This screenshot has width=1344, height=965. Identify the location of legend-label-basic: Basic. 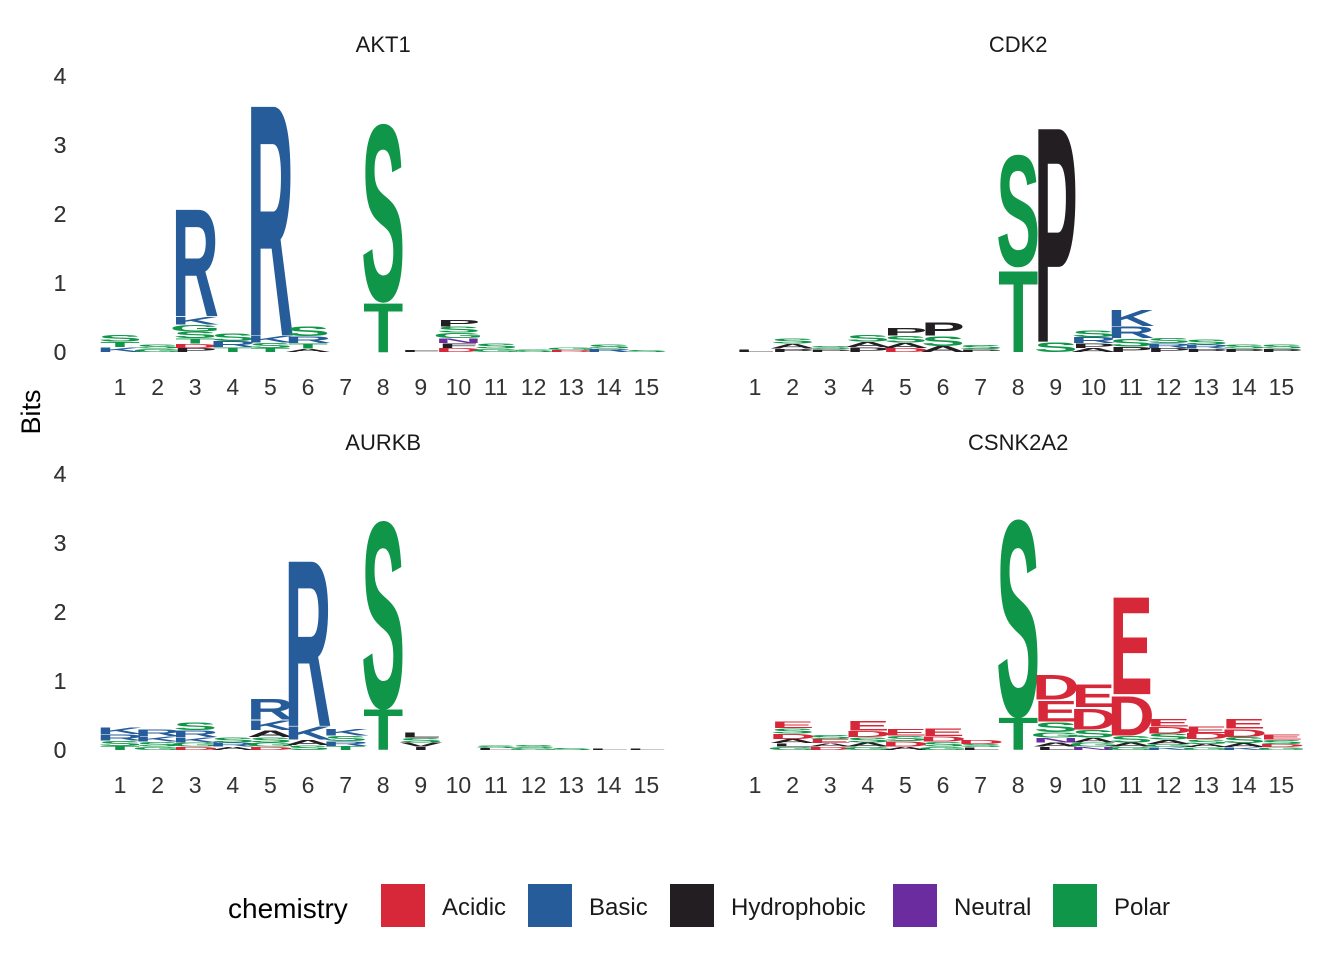
(618, 907).